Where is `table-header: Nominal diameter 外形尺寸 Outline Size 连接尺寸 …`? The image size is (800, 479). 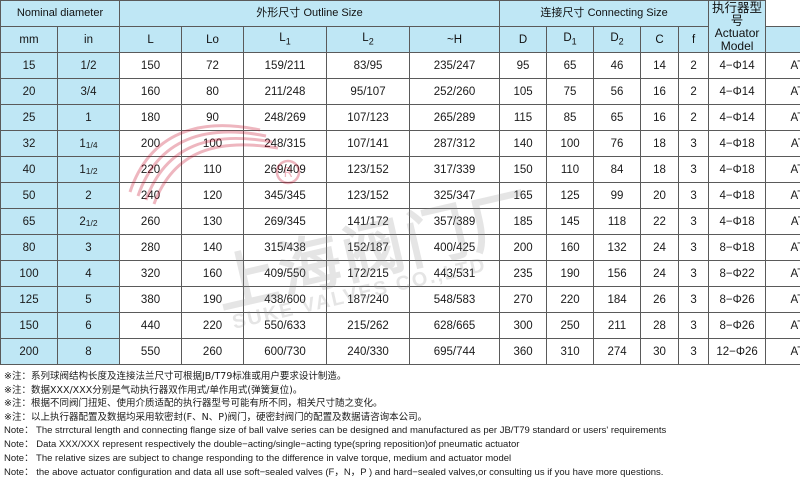 table-header: Nominal diameter 外形尺寸 Outline Size 连接尺寸 … is located at coordinates (400, 27).